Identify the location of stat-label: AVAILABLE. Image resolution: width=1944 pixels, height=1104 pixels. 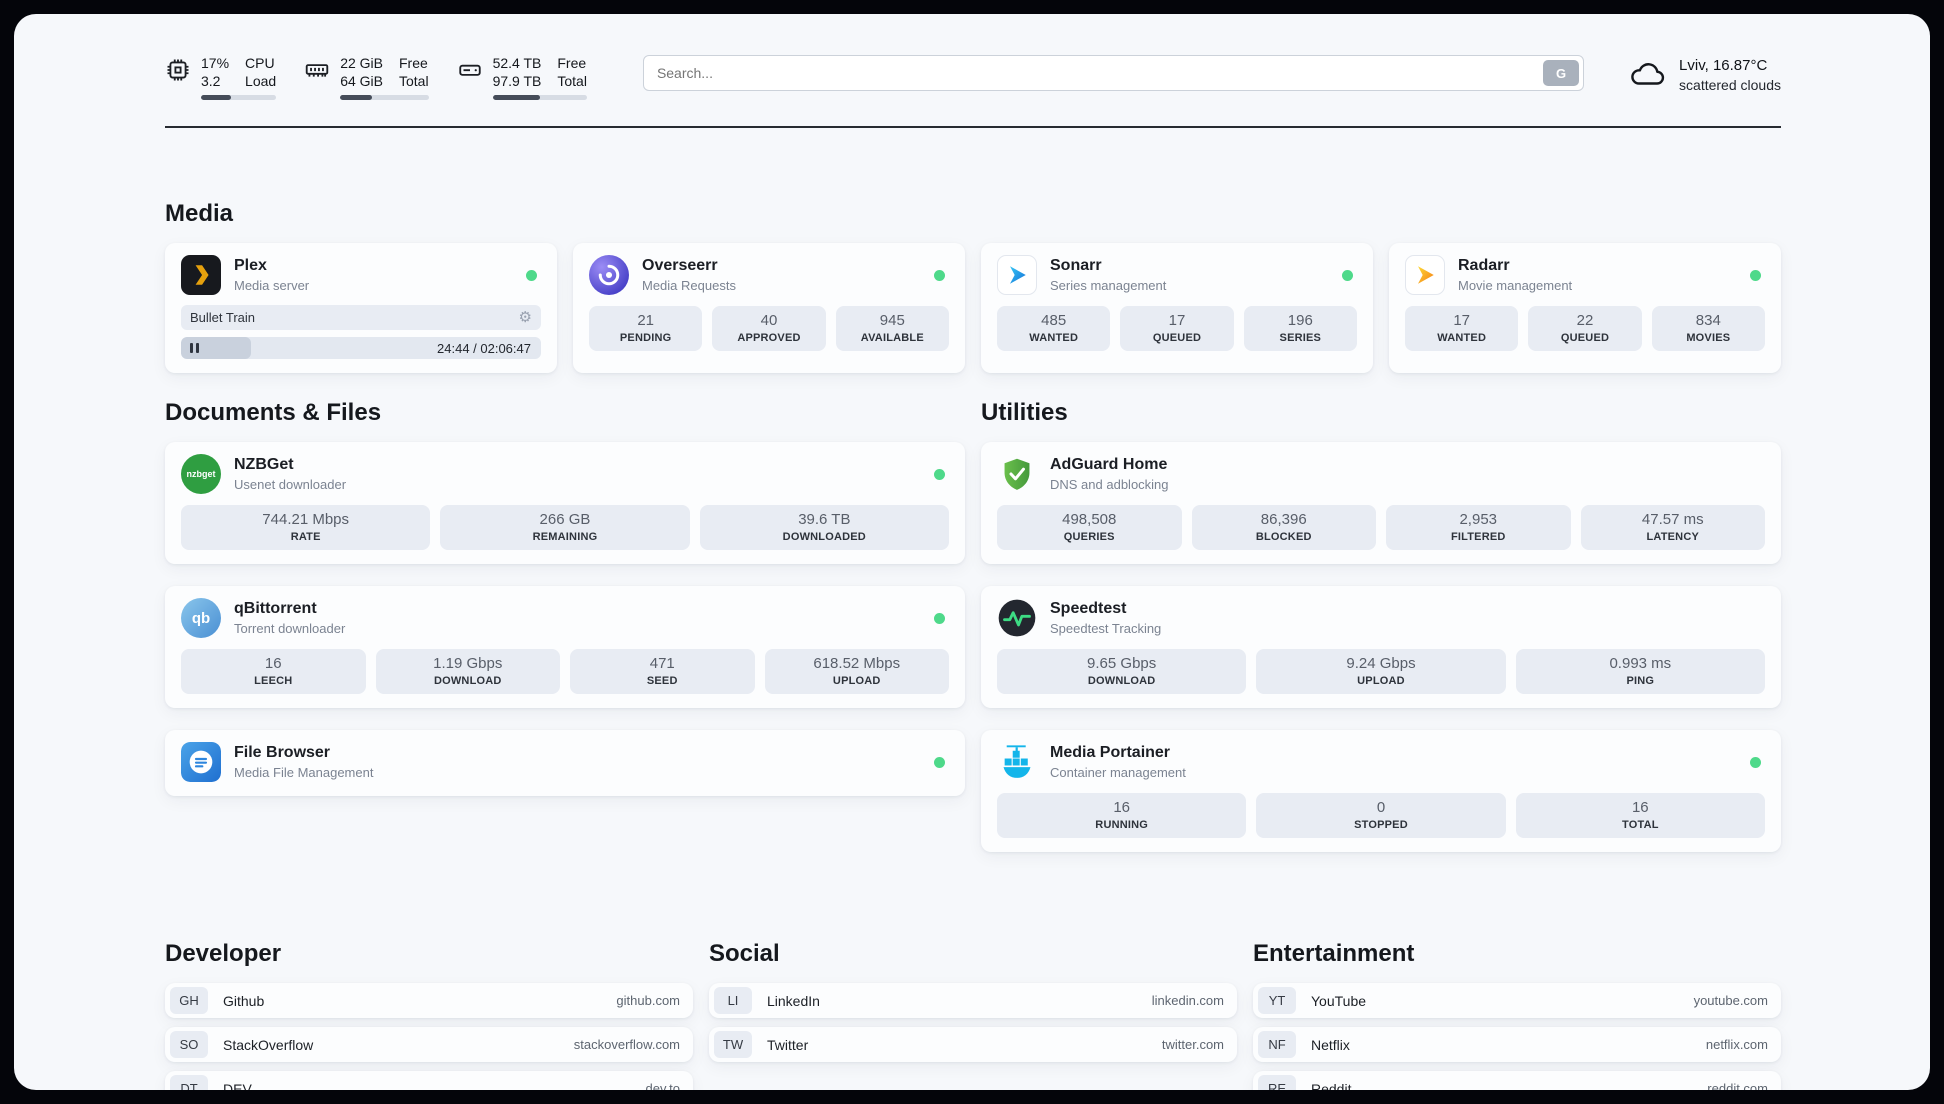
(892, 338).